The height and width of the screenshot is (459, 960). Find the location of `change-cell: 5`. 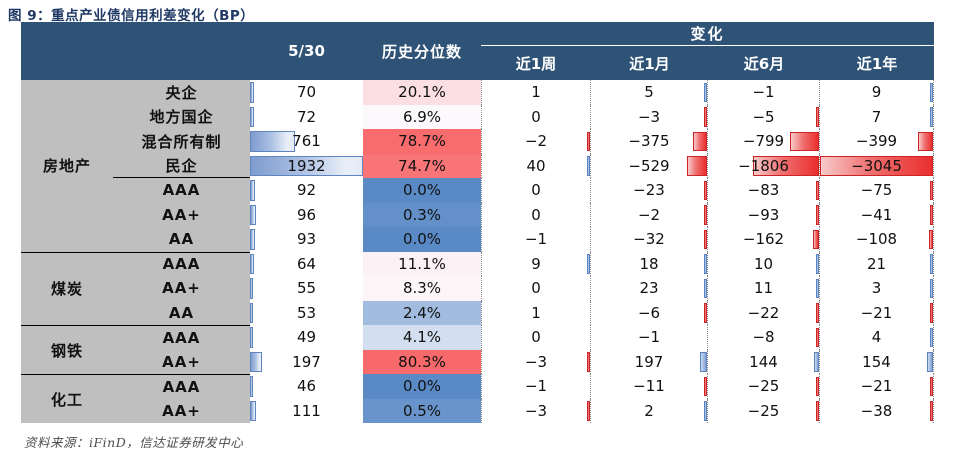

change-cell: 5 is located at coordinates (649, 92).